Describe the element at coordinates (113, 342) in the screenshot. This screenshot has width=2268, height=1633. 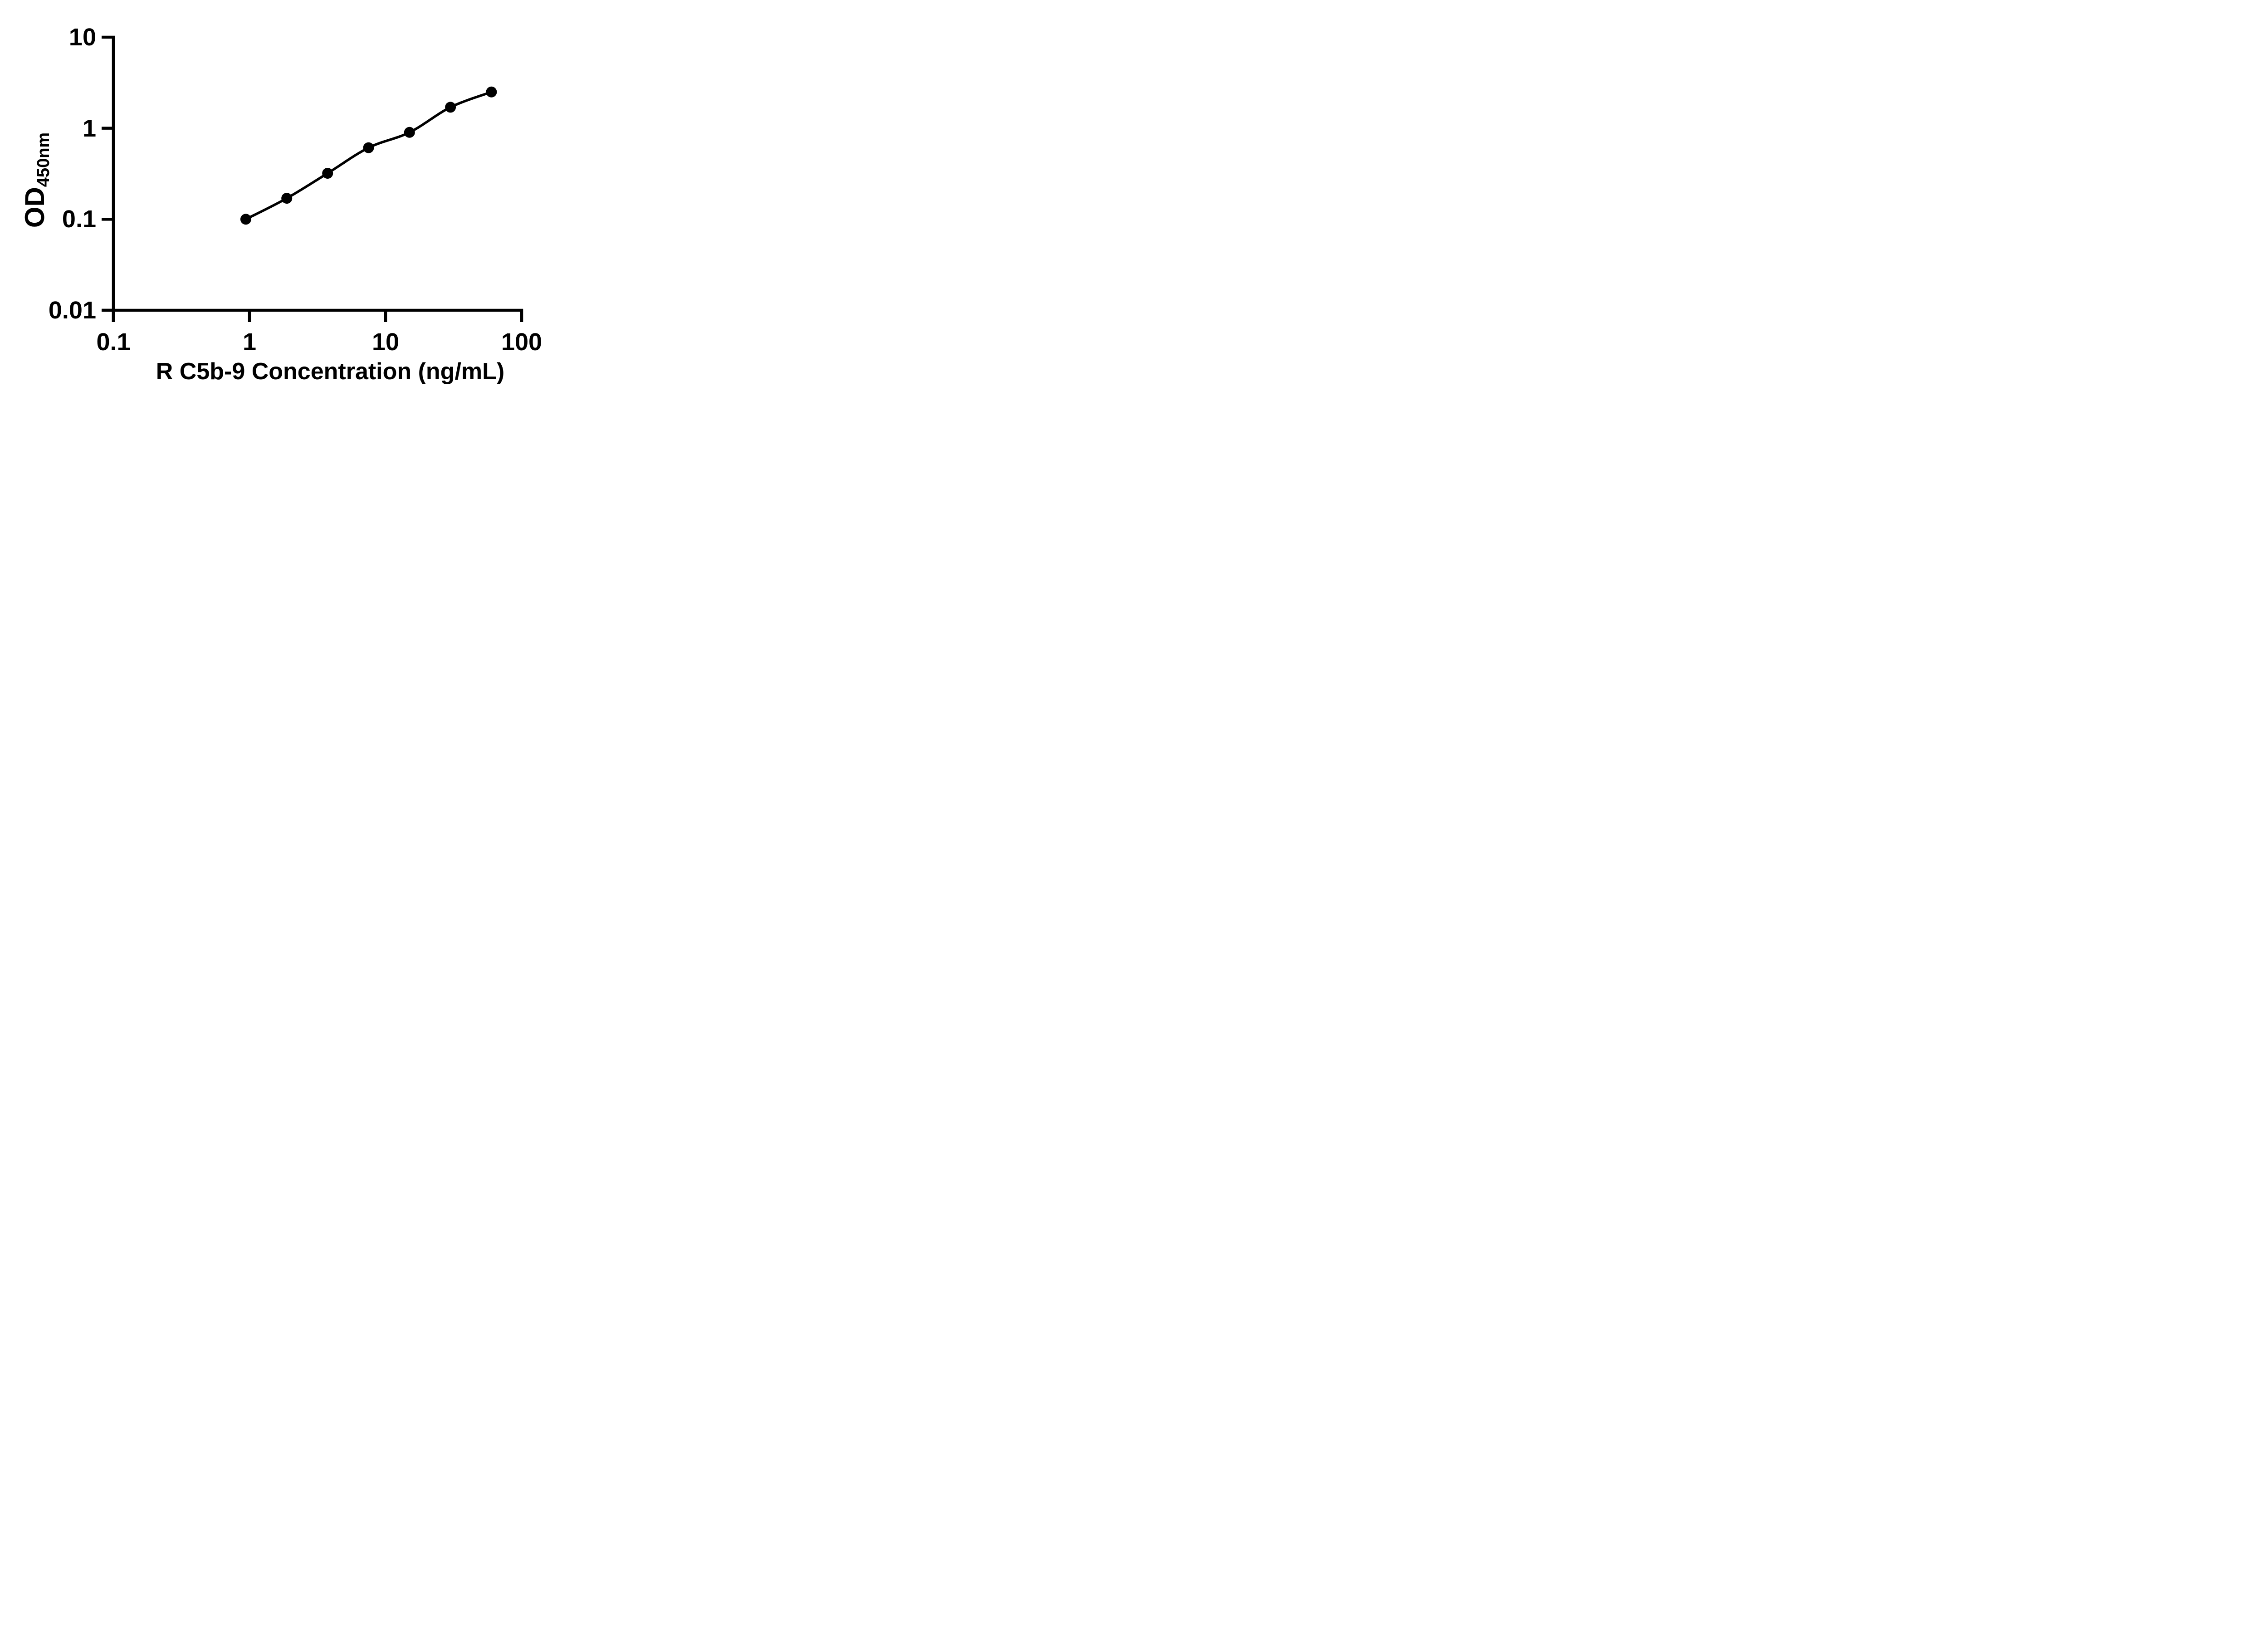
I see `x-tick-label: 0.1` at that location.